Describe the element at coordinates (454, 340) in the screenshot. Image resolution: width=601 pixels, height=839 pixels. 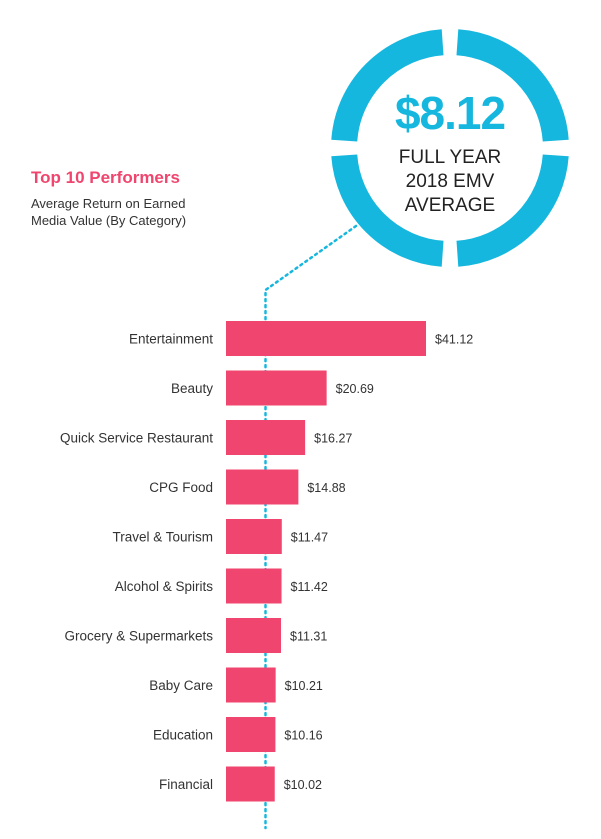
I see `value-label: $41.12` at that location.